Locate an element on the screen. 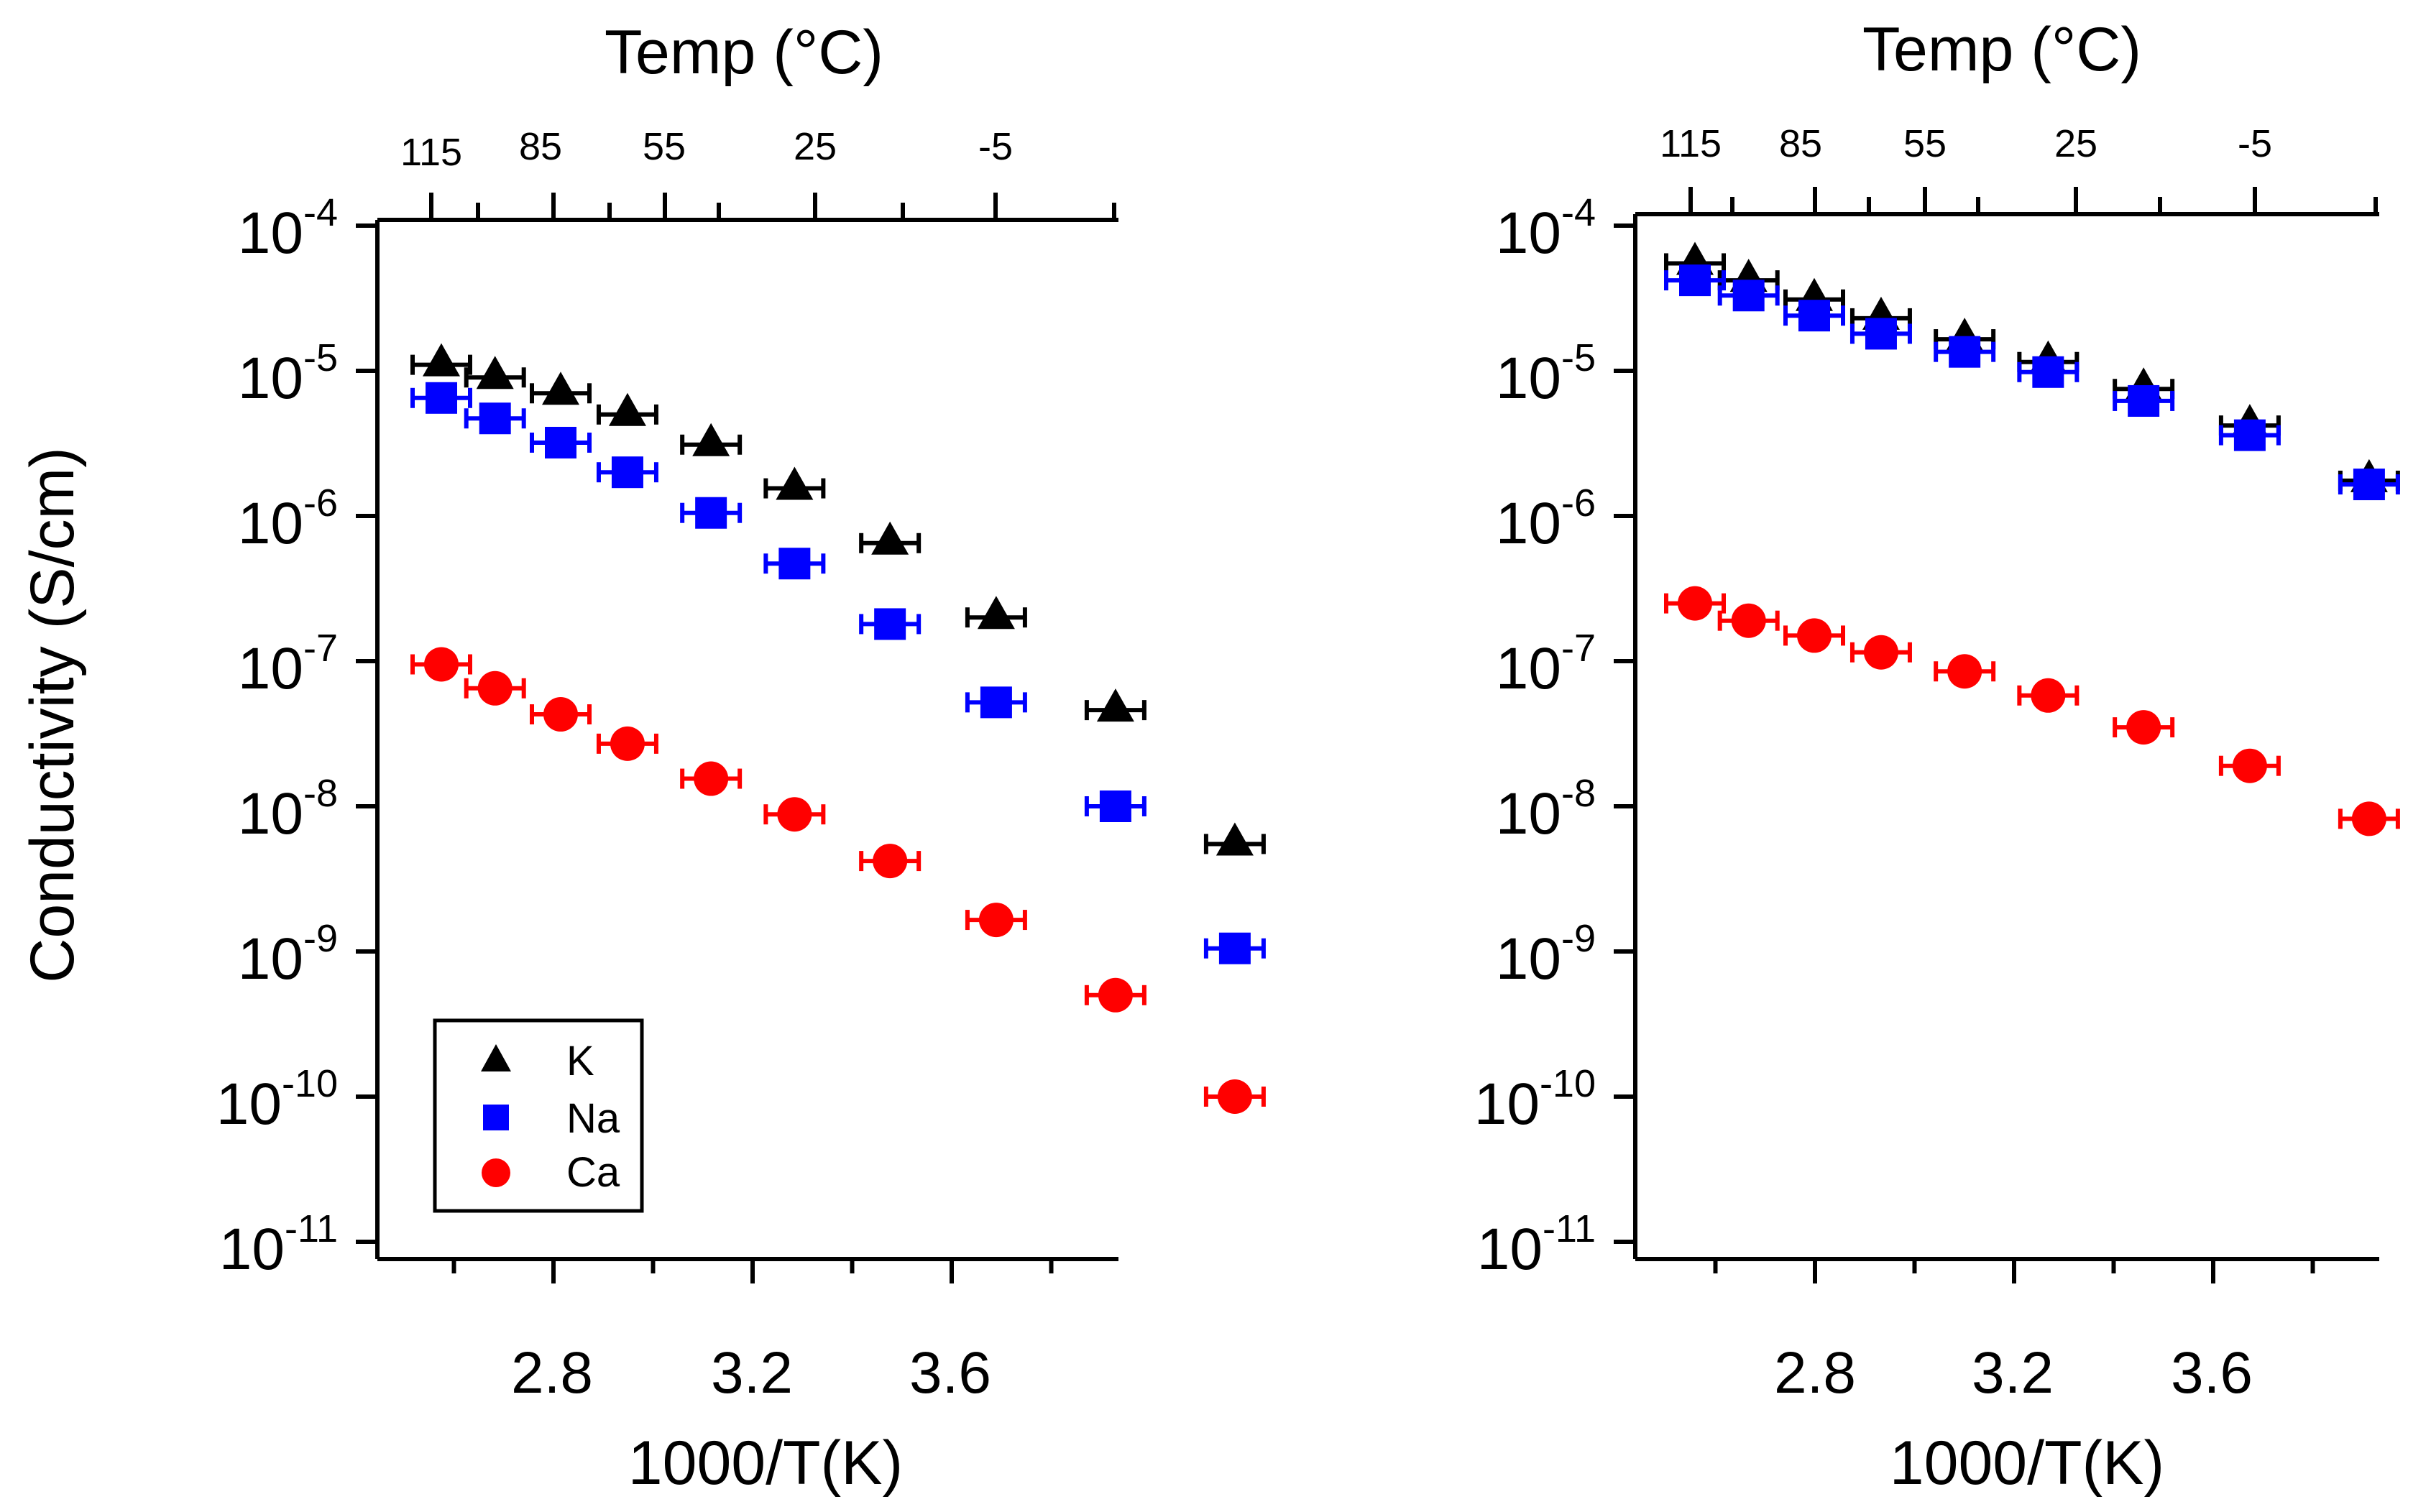  legend-box is located at coordinates (539, 1116).